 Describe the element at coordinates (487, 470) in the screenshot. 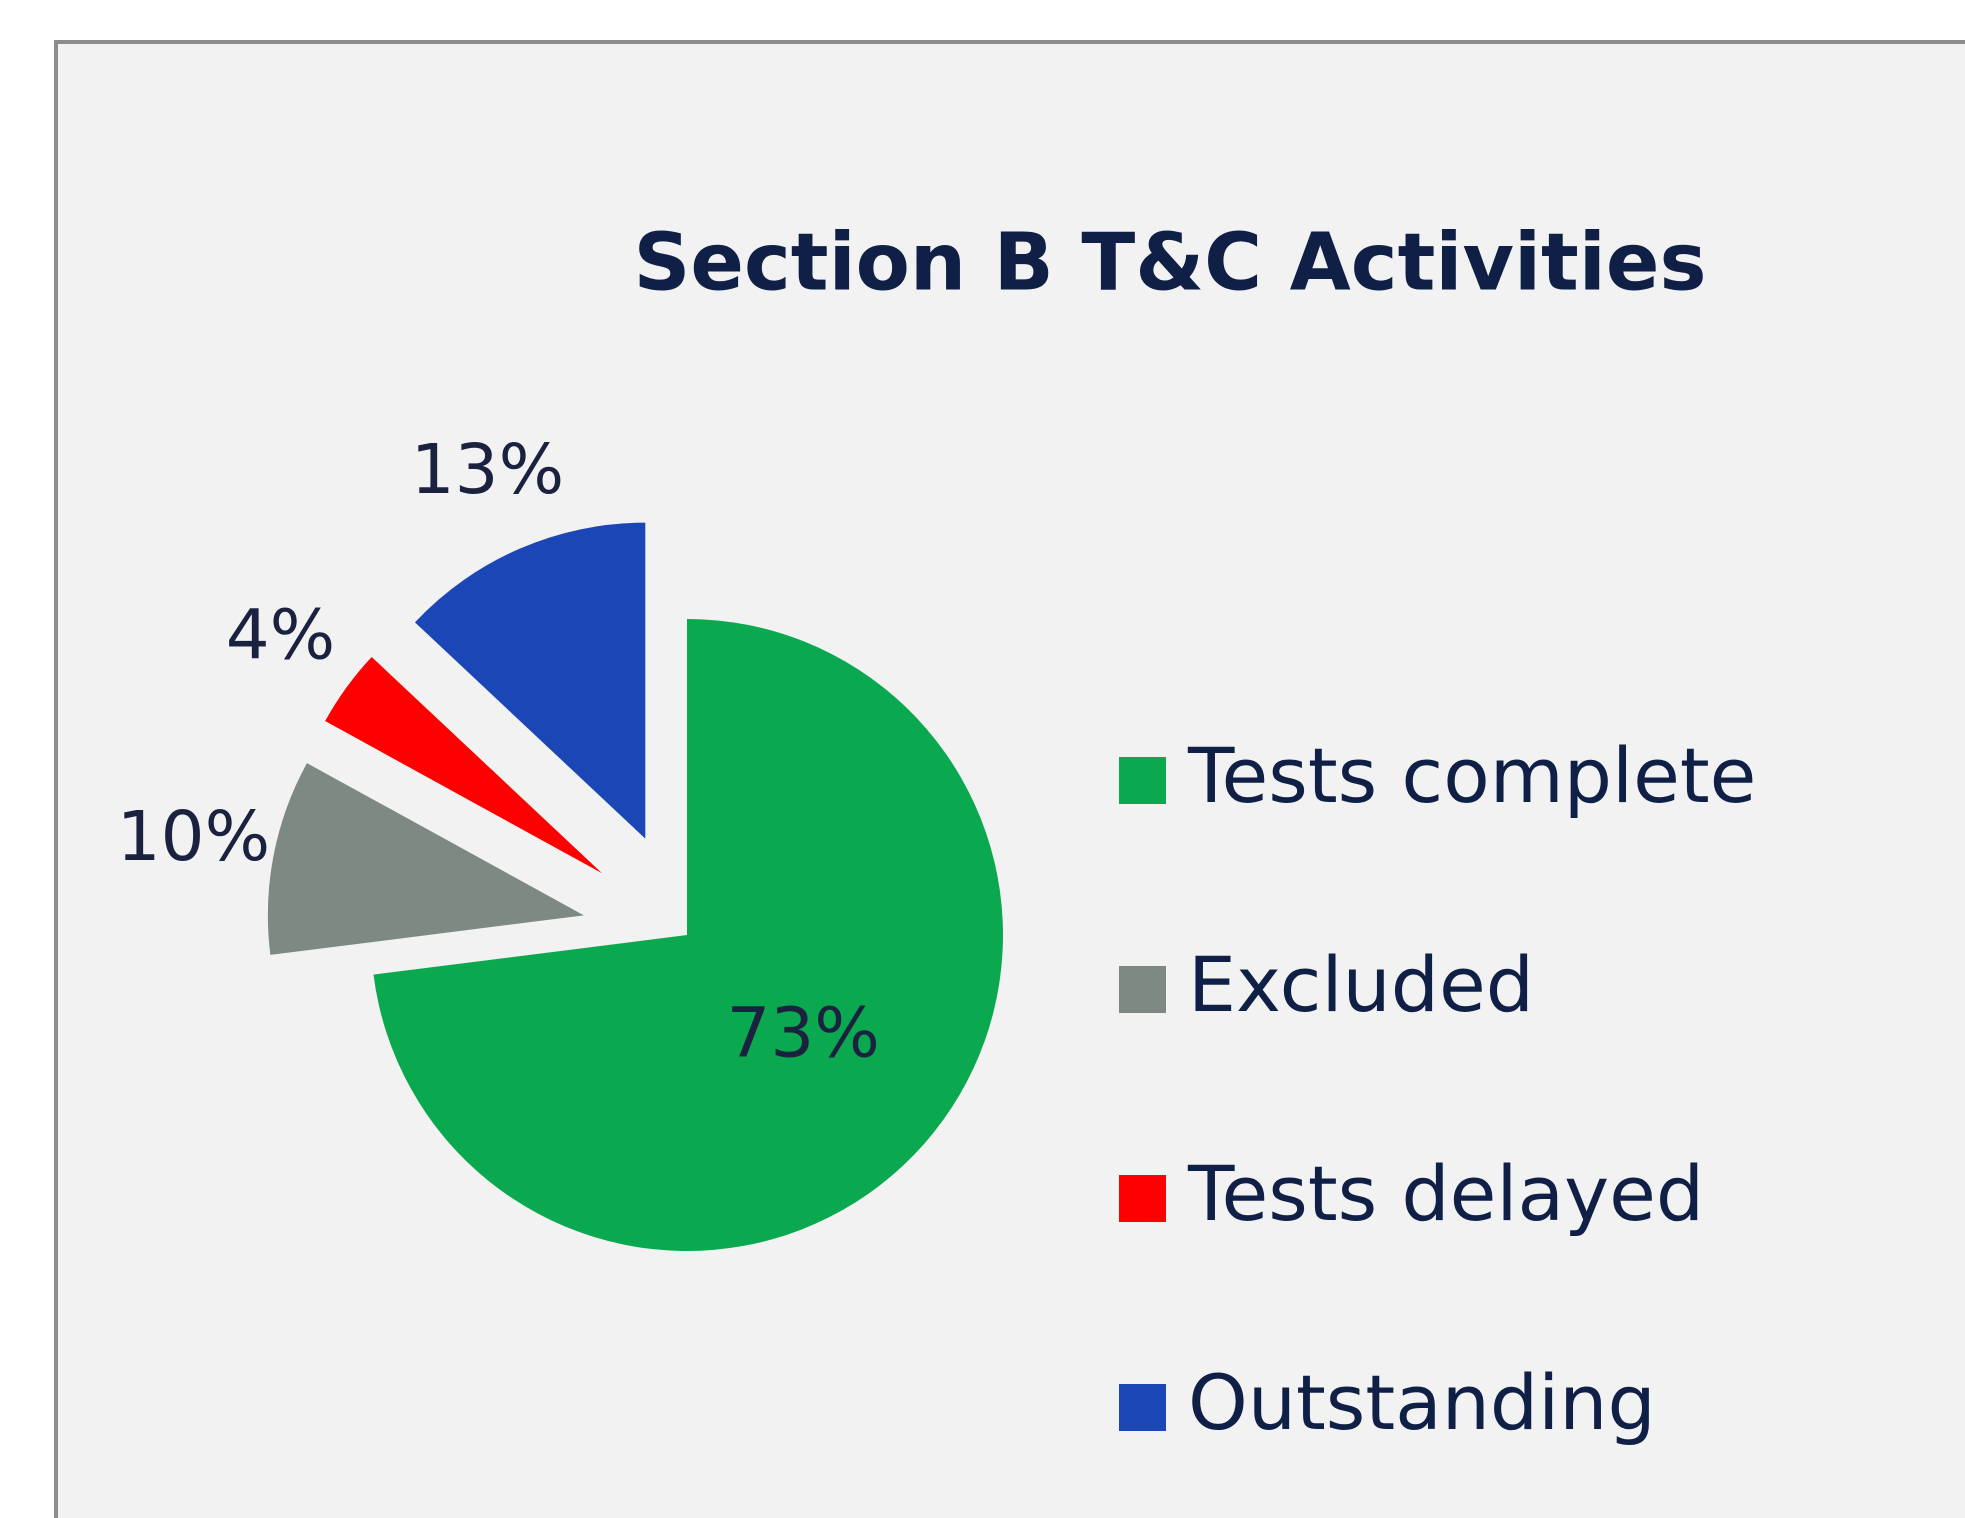

I see `data-label: 13%` at that location.